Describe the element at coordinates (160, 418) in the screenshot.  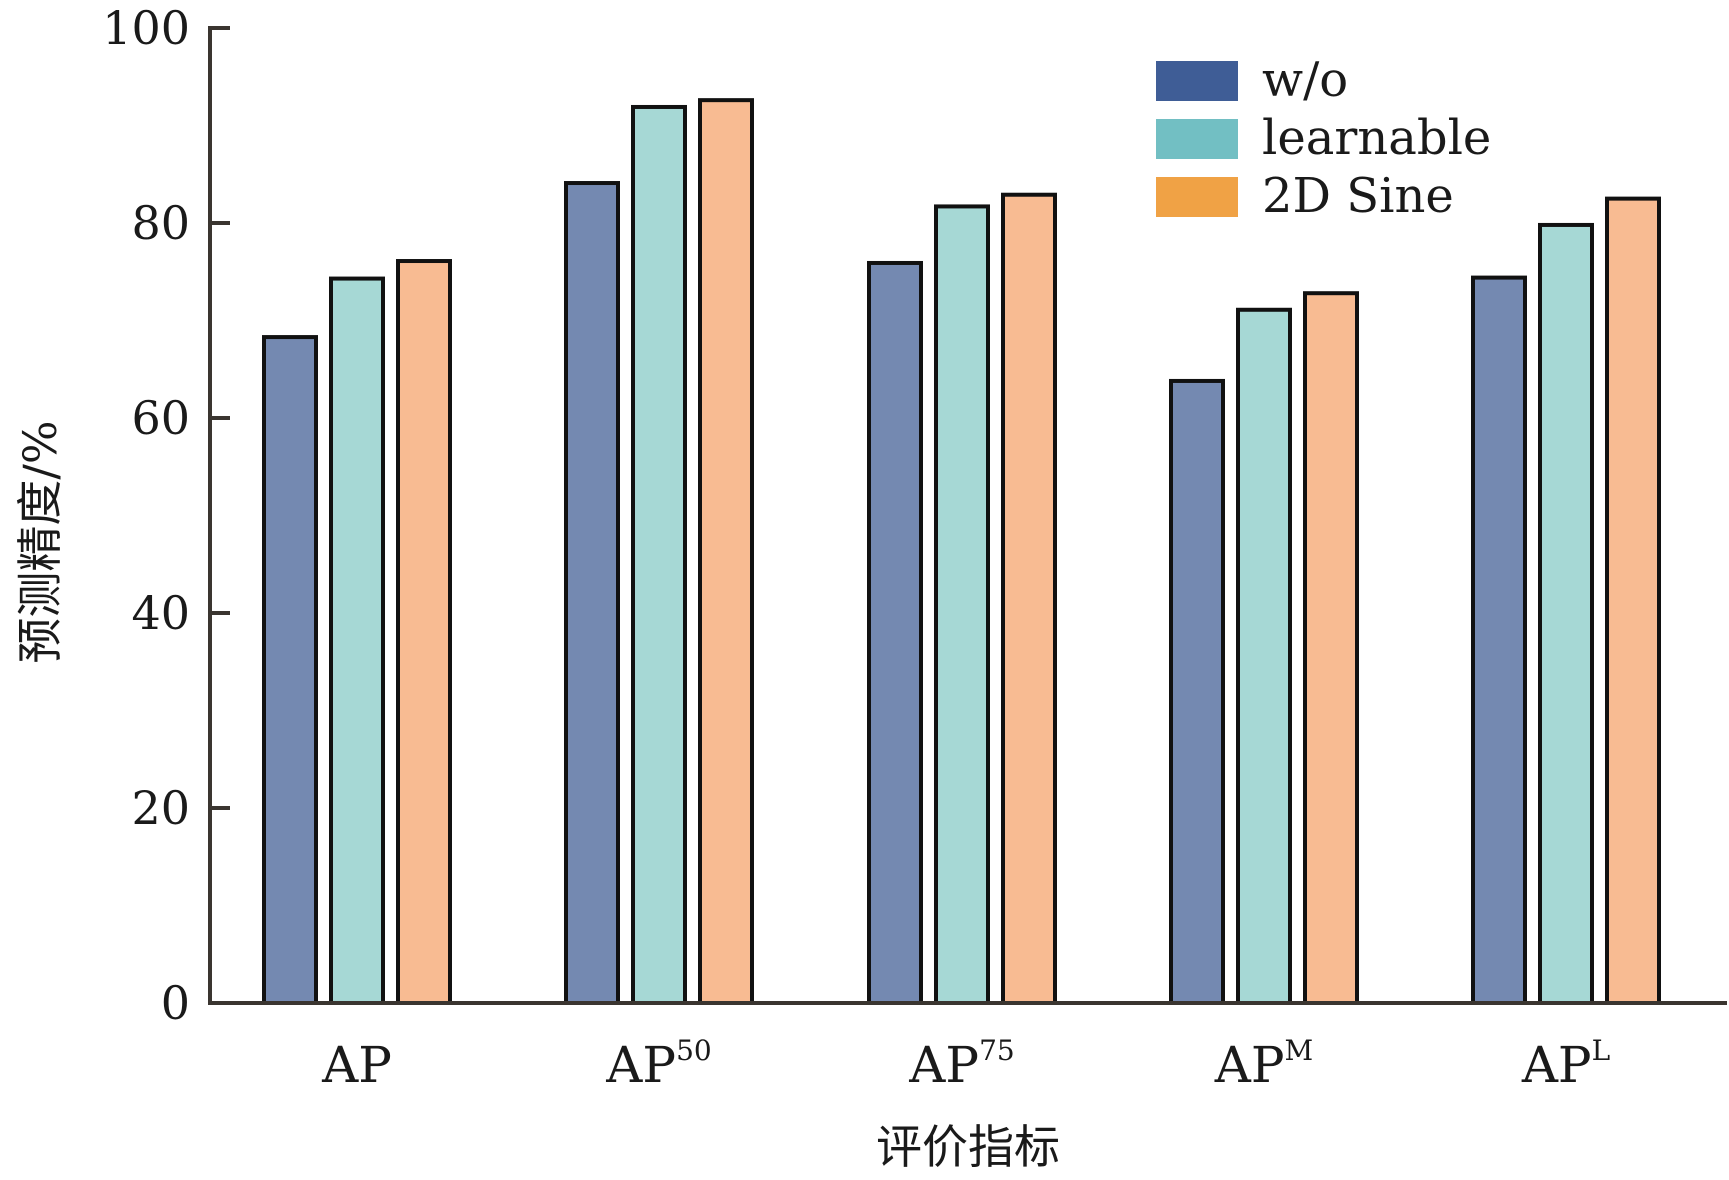
I see `y-tick-label: 60` at that location.